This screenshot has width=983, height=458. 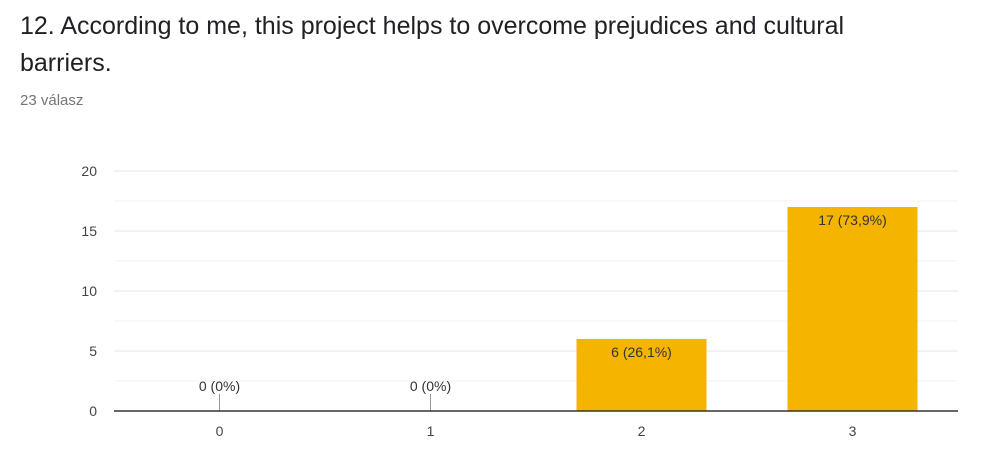 What do you see at coordinates (89, 171) in the screenshot?
I see `y-tick-label: 20` at bounding box center [89, 171].